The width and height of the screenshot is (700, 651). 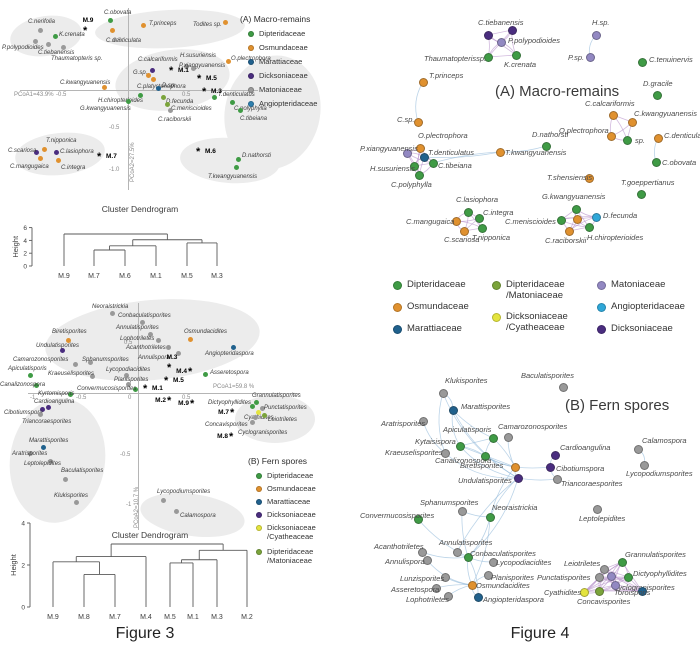 What do you see at coordinates (648, 306) in the screenshot?
I see `legend-item-label: Angiopteridaceae` at bounding box center [648, 306].